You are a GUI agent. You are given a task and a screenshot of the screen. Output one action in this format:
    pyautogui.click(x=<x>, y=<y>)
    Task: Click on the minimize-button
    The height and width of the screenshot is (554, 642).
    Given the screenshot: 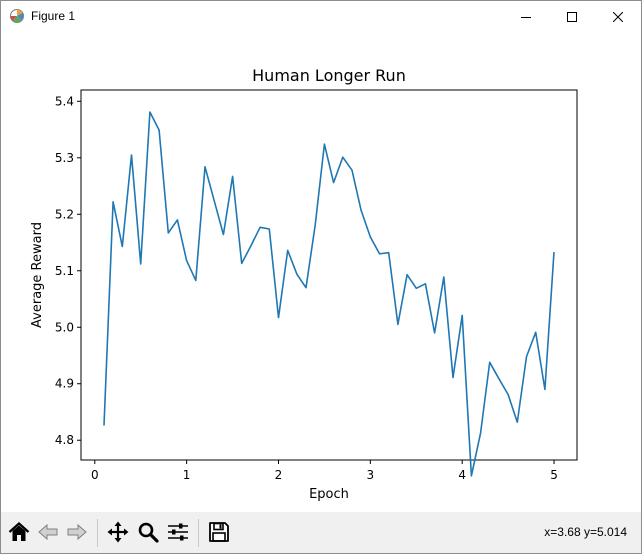 What is the action you would take?
    pyautogui.click(x=526, y=16)
    